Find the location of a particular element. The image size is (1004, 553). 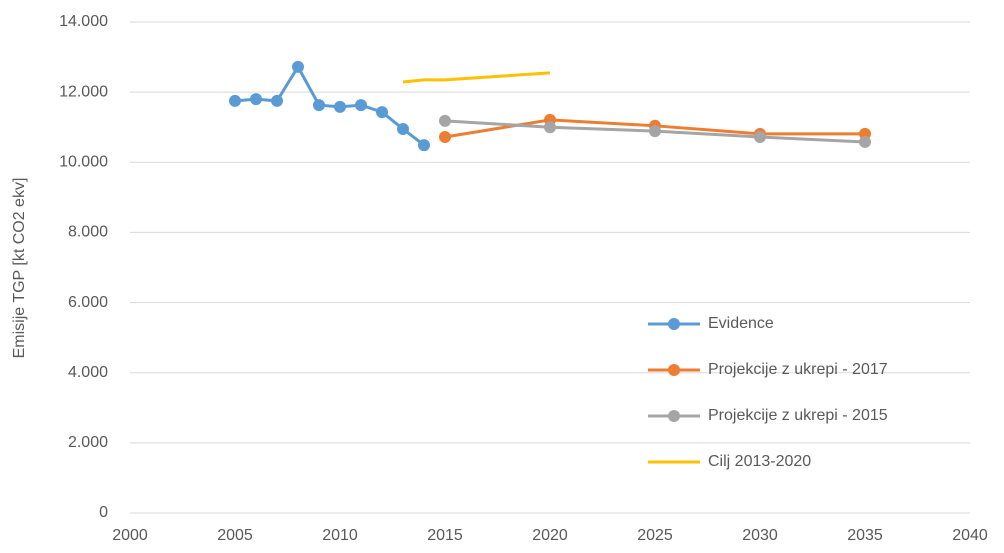

x-tick-label: 2010 is located at coordinates (340, 535).